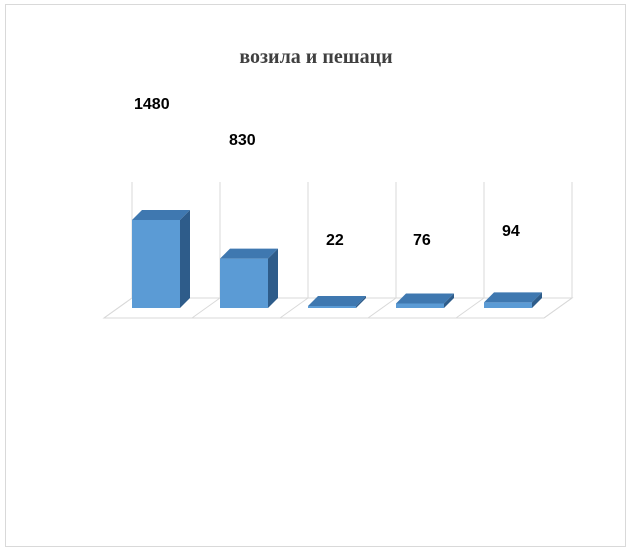 This screenshot has height=553, width=632. What do you see at coordinates (511, 231) in the screenshot?
I see `data-label: 94` at bounding box center [511, 231].